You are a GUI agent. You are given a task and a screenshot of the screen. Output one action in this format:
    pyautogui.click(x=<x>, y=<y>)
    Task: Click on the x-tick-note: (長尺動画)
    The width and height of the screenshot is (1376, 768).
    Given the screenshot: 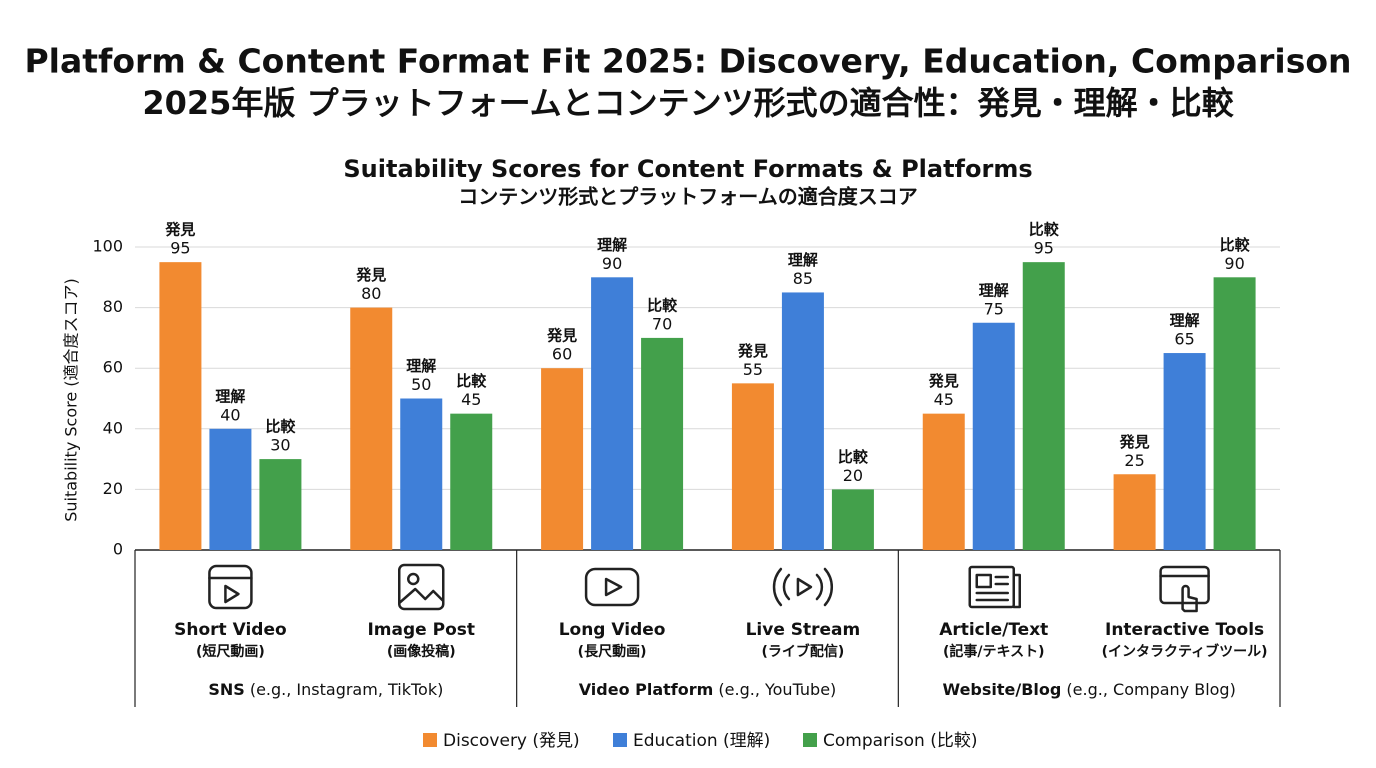 What is the action you would take?
    pyautogui.click(x=612, y=651)
    